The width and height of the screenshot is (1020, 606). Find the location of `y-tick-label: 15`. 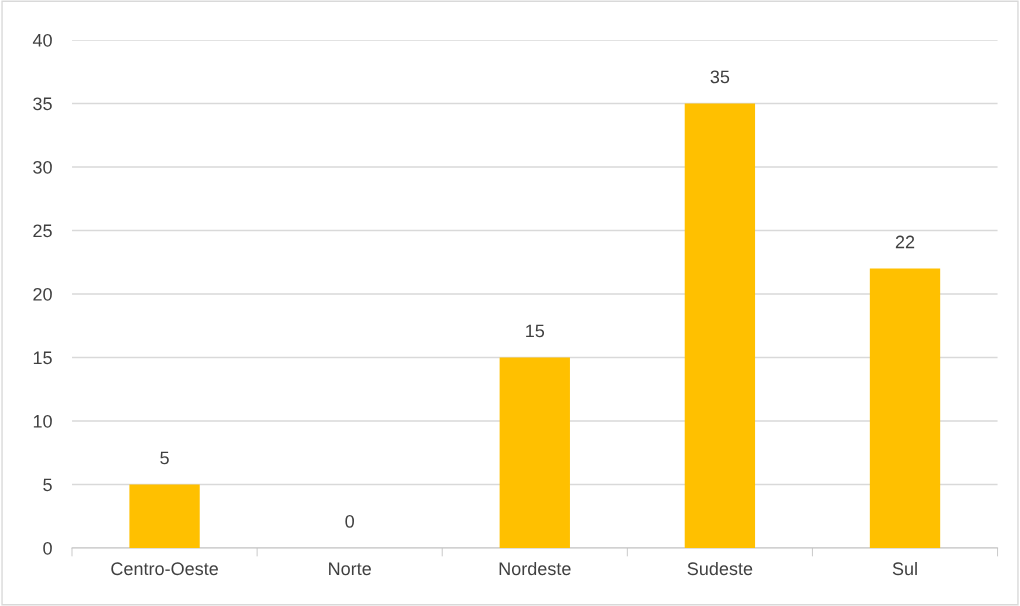

y-tick-label: 15 is located at coordinates (42, 358).